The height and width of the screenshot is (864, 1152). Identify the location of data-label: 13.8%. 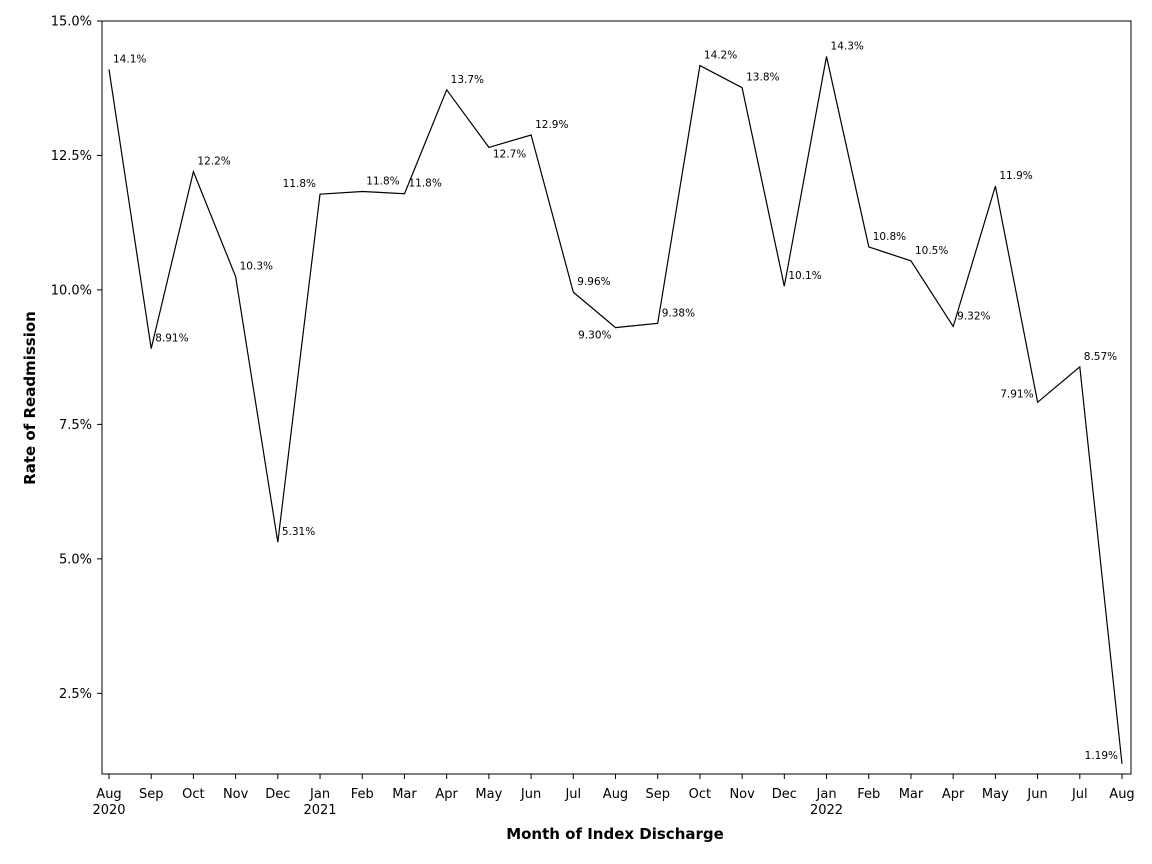
(762, 78).